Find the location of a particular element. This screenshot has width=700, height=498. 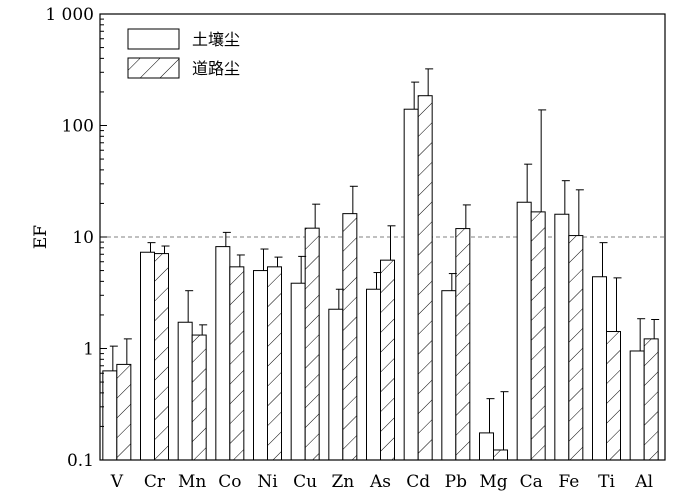

legend-swatch-soil-dust is located at coordinates (153, 39).